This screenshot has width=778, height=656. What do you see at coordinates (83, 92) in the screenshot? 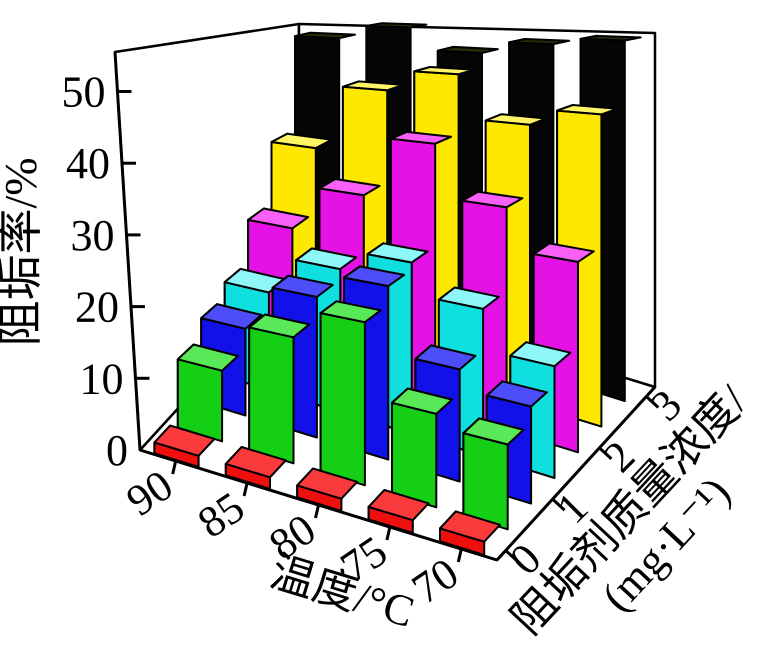
I see `y-tick-label: 50` at bounding box center [83, 92].